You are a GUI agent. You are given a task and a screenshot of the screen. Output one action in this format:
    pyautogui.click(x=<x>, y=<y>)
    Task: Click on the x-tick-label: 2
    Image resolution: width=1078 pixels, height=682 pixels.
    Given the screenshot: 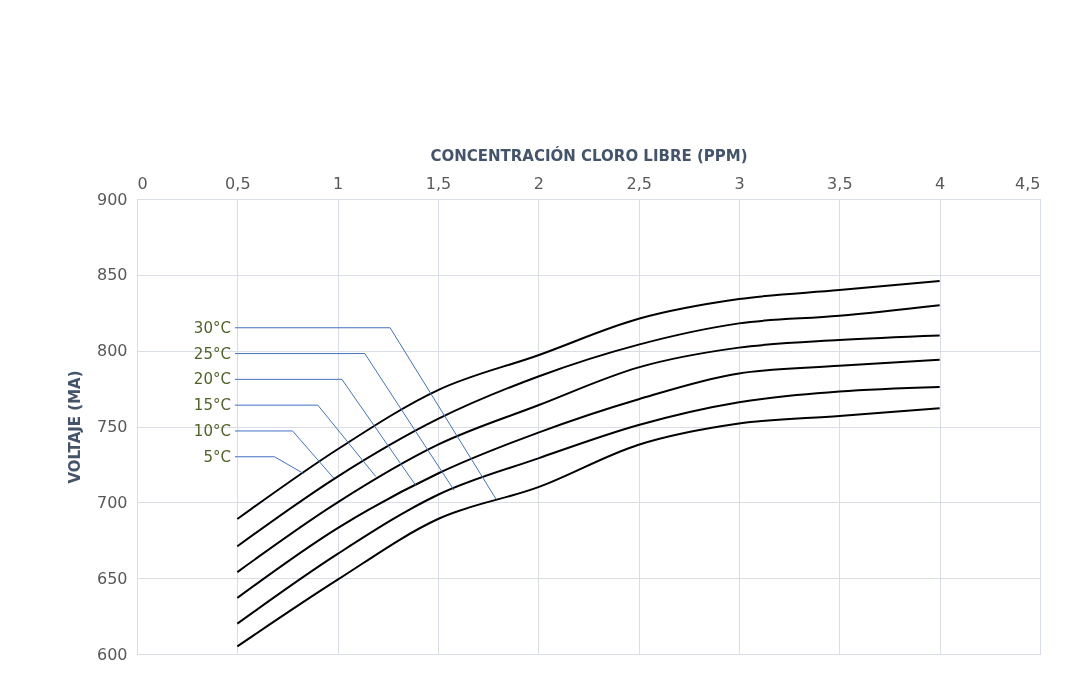 What is the action you would take?
    pyautogui.click(x=538, y=183)
    